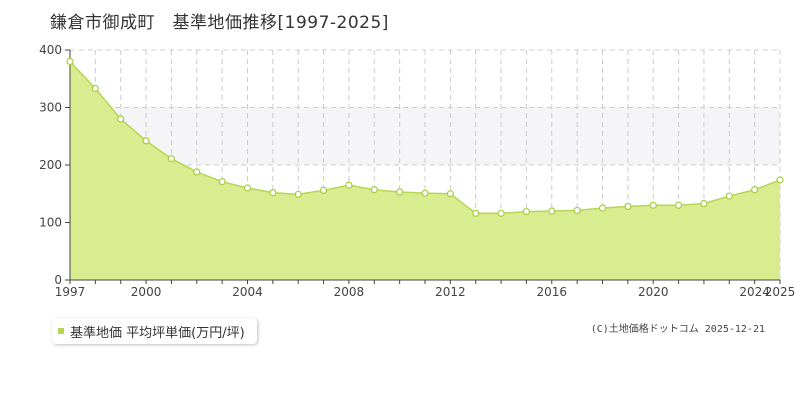 The height and width of the screenshot is (400, 800). What do you see at coordinates (58, 280) in the screenshot?
I see `y-tick-label: 0` at bounding box center [58, 280].